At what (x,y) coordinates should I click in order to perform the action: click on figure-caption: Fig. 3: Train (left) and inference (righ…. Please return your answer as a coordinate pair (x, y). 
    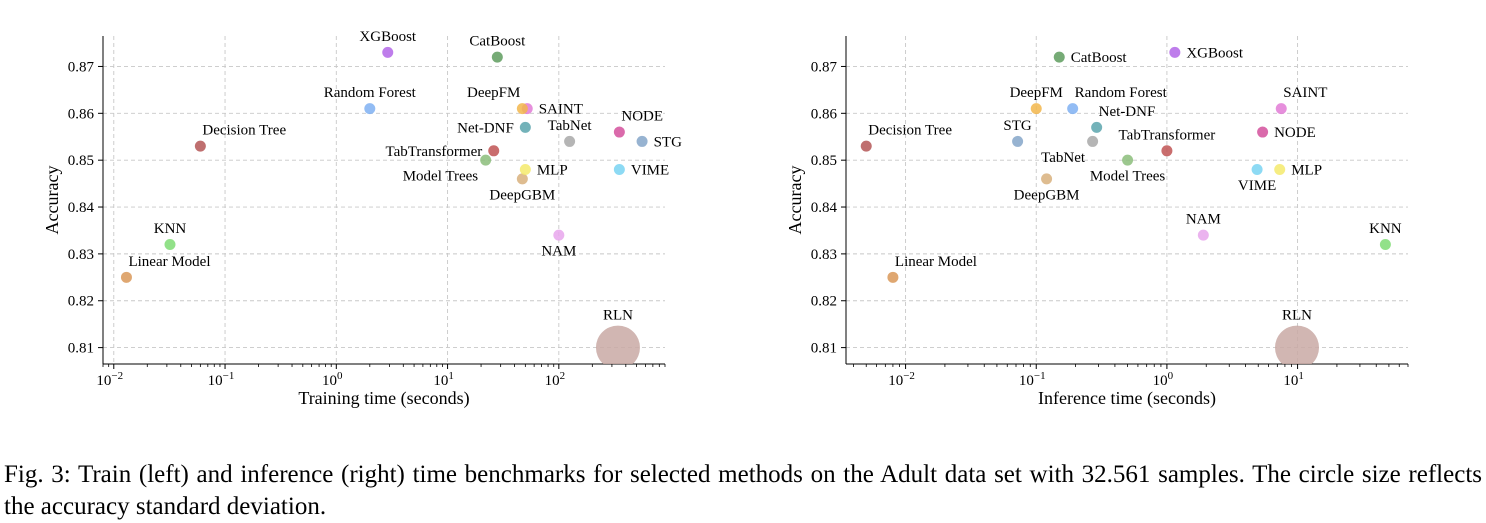
    Looking at the image, I should click on (743, 490).